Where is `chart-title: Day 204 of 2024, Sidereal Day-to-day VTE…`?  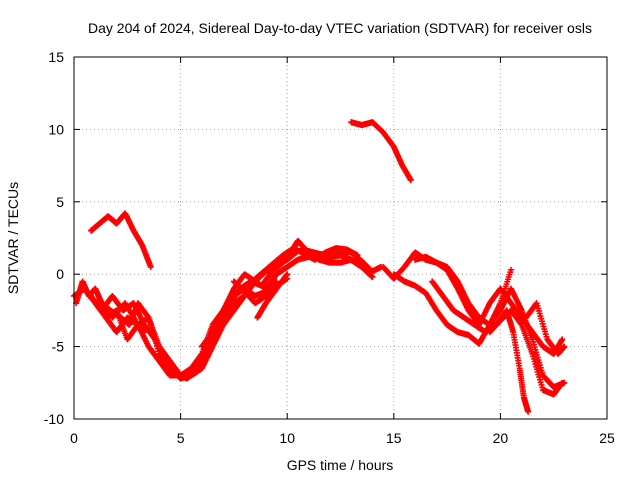 chart-title: Day 204 of 2024, Sidereal Day-to-day VTE… is located at coordinates (340, 28).